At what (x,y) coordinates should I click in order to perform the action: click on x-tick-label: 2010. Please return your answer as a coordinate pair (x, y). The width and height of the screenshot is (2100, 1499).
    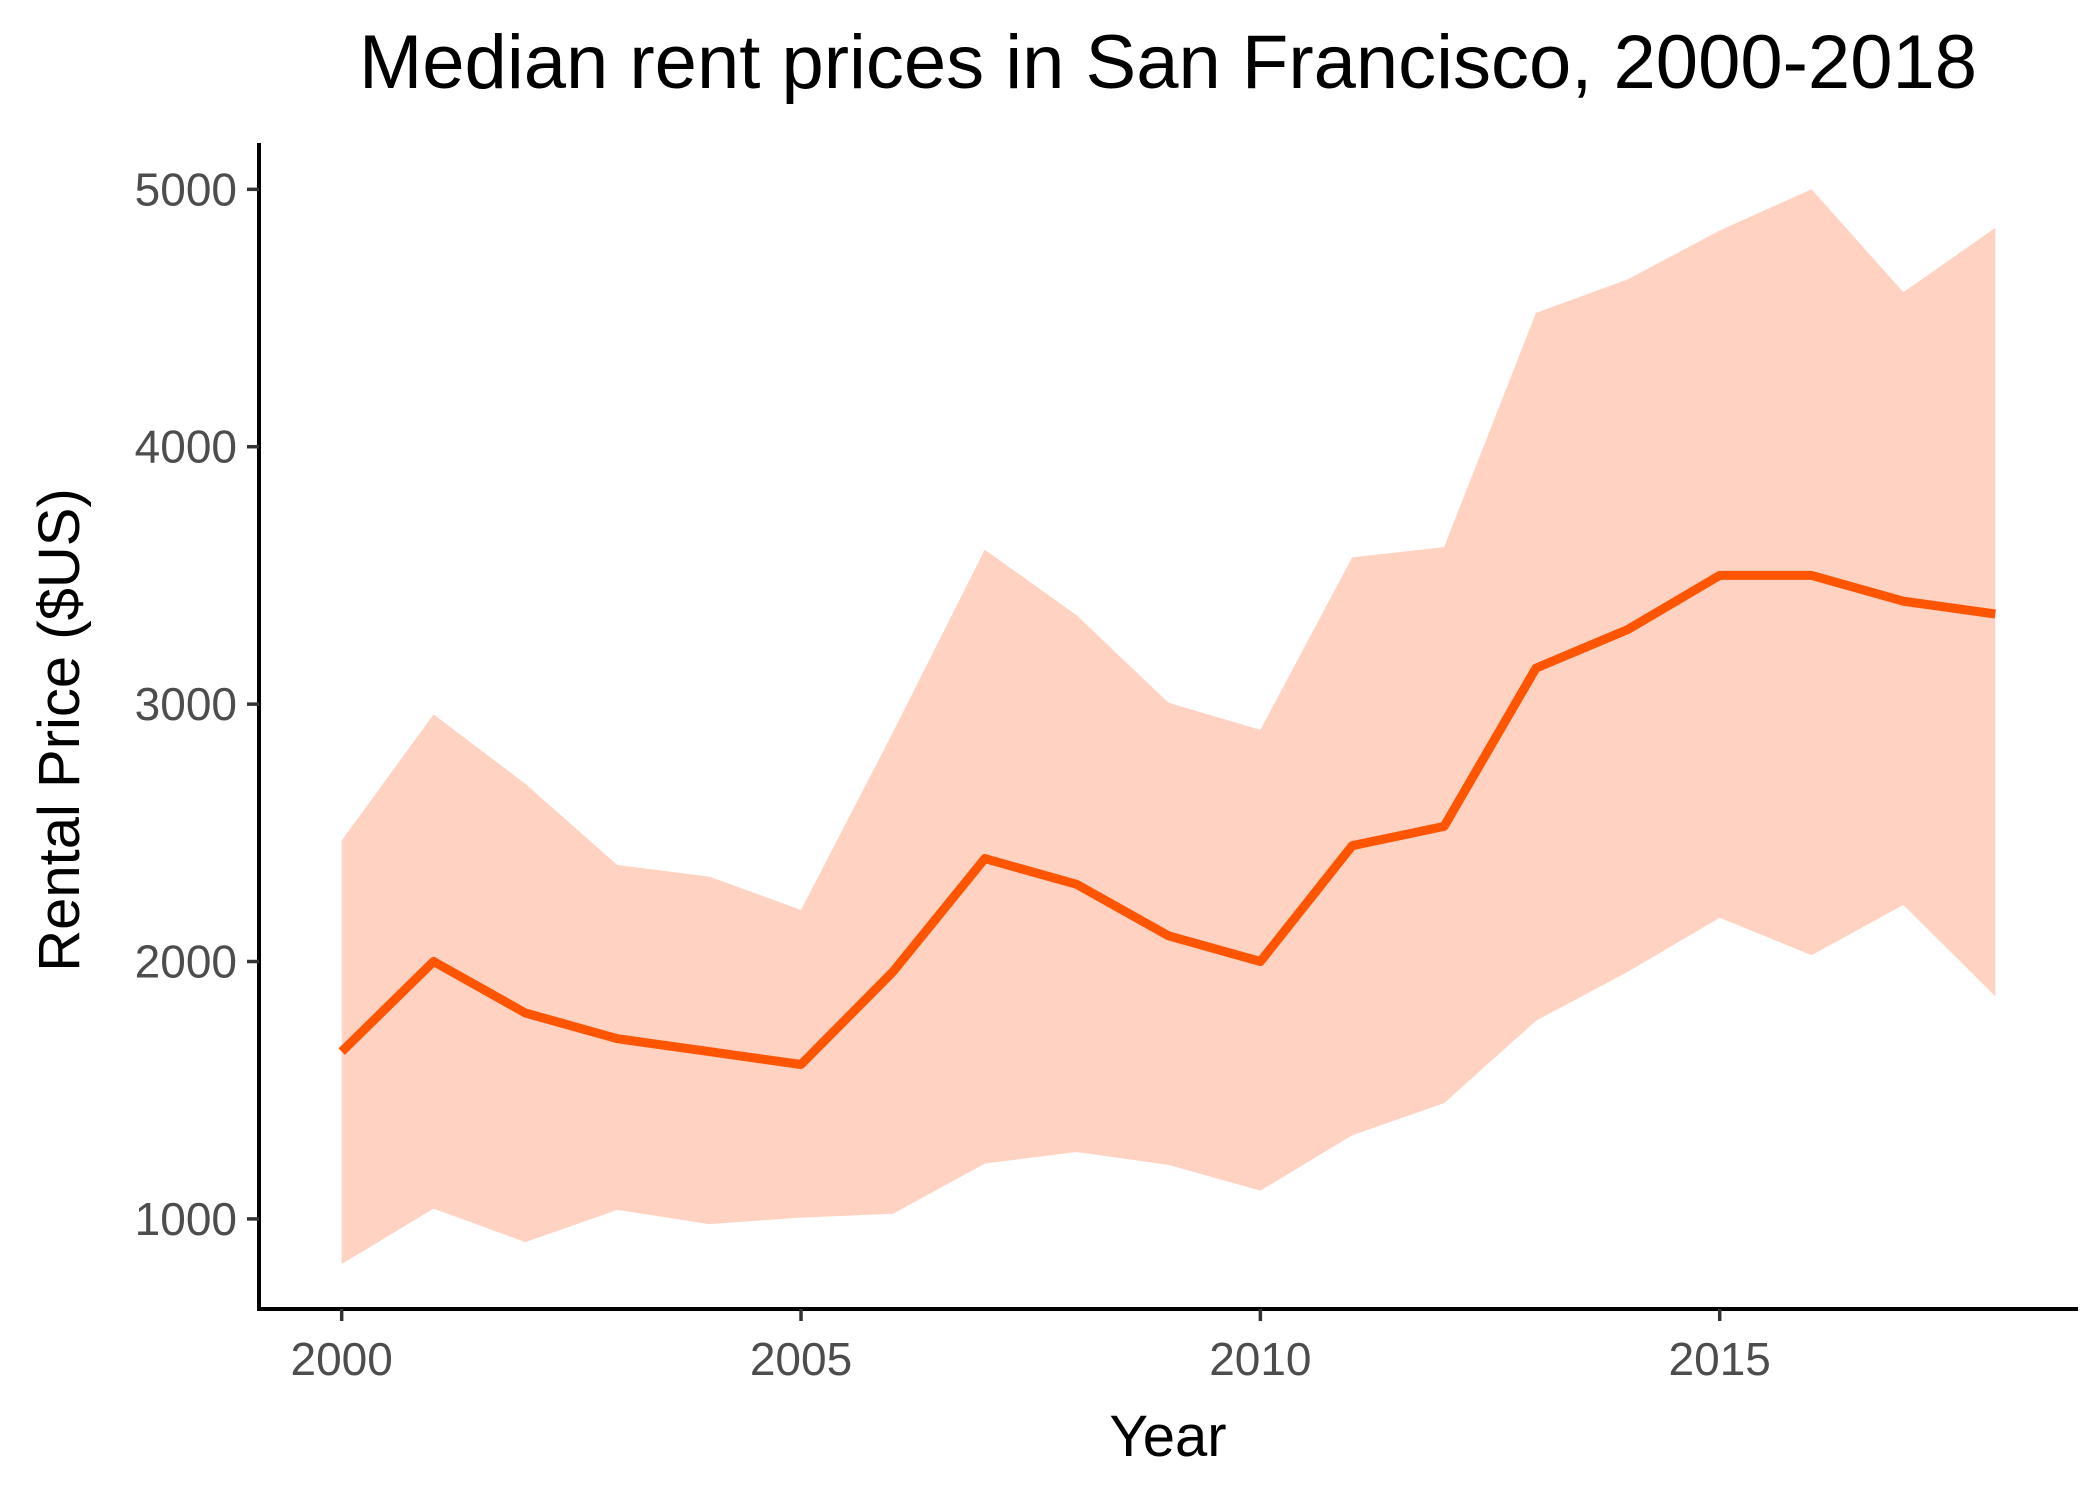
    Looking at the image, I should click on (1260, 1359).